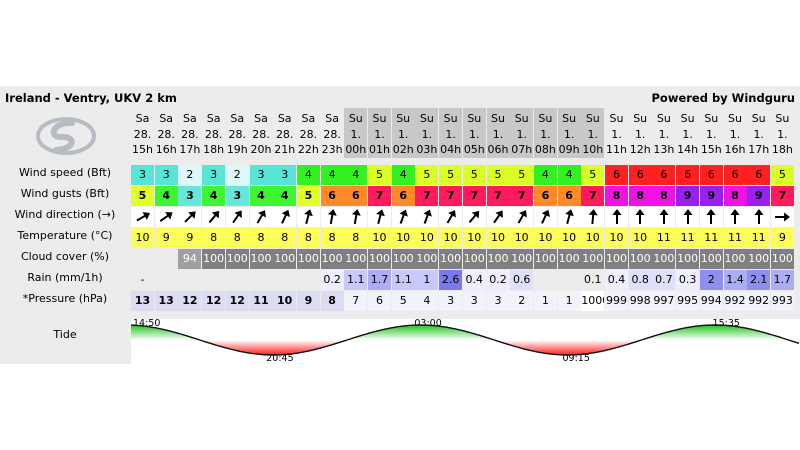  What do you see at coordinates (332, 149) in the screenshot?
I see `header-hour: 23h` at bounding box center [332, 149].